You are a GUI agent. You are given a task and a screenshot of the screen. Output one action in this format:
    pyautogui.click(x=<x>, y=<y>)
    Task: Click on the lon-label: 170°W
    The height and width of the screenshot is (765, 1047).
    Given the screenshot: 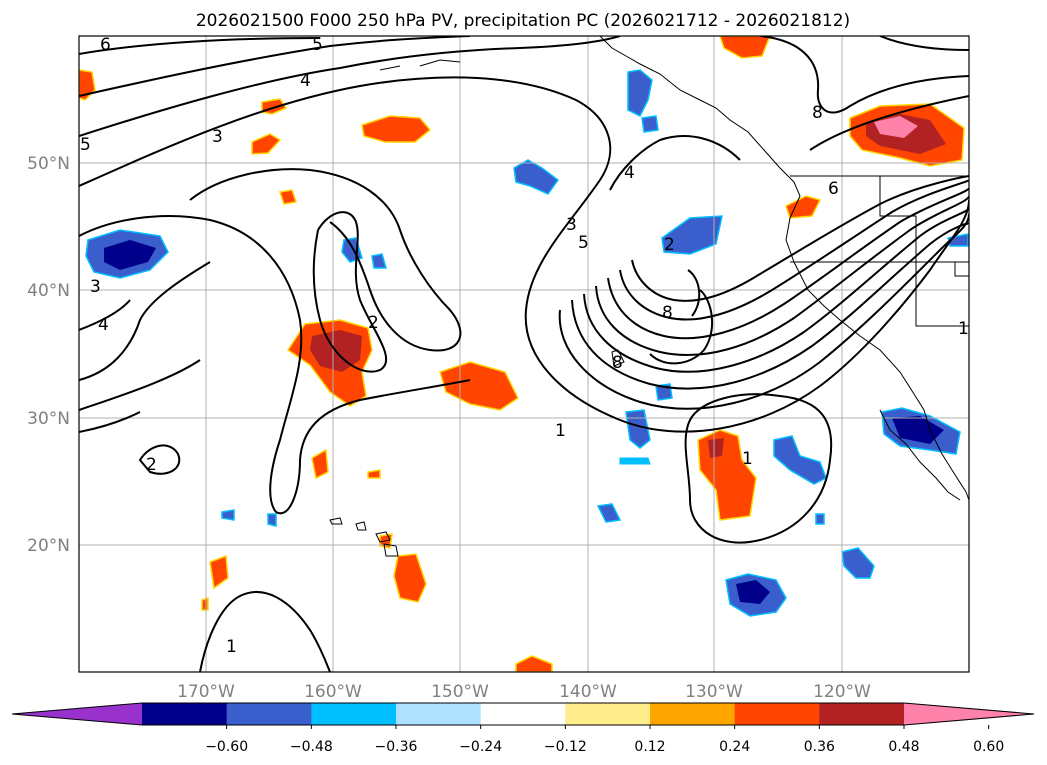 What is the action you would take?
    pyautogui.click(x=206, y=692)
    